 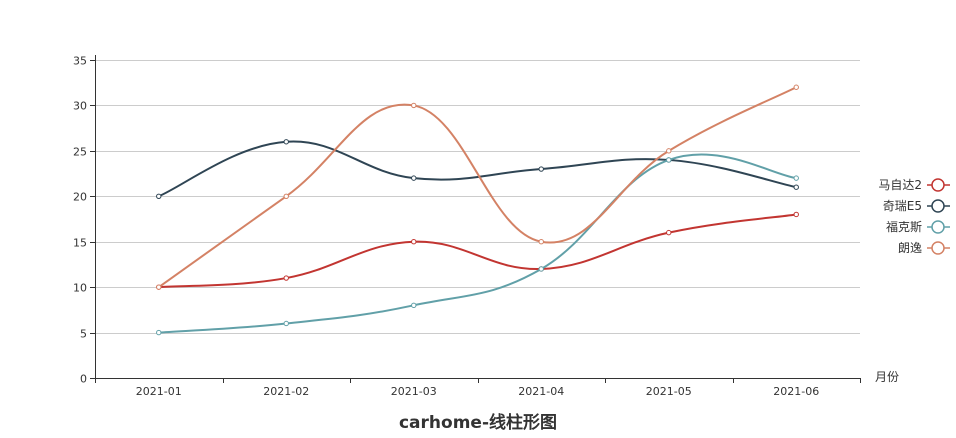 I want to click on legend-label: 奇瑞E5, so click(x=902, y=206).